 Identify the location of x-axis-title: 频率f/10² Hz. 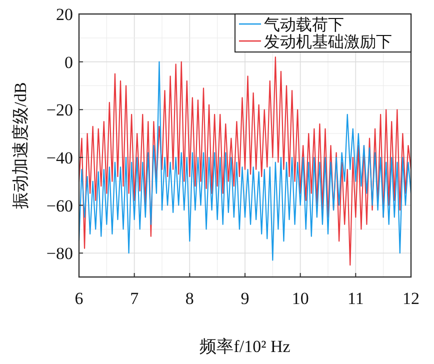
(245, 346).